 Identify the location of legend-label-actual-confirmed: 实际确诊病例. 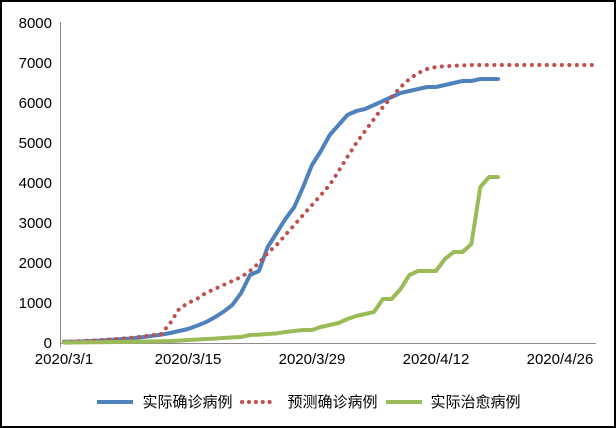
(187, 402).